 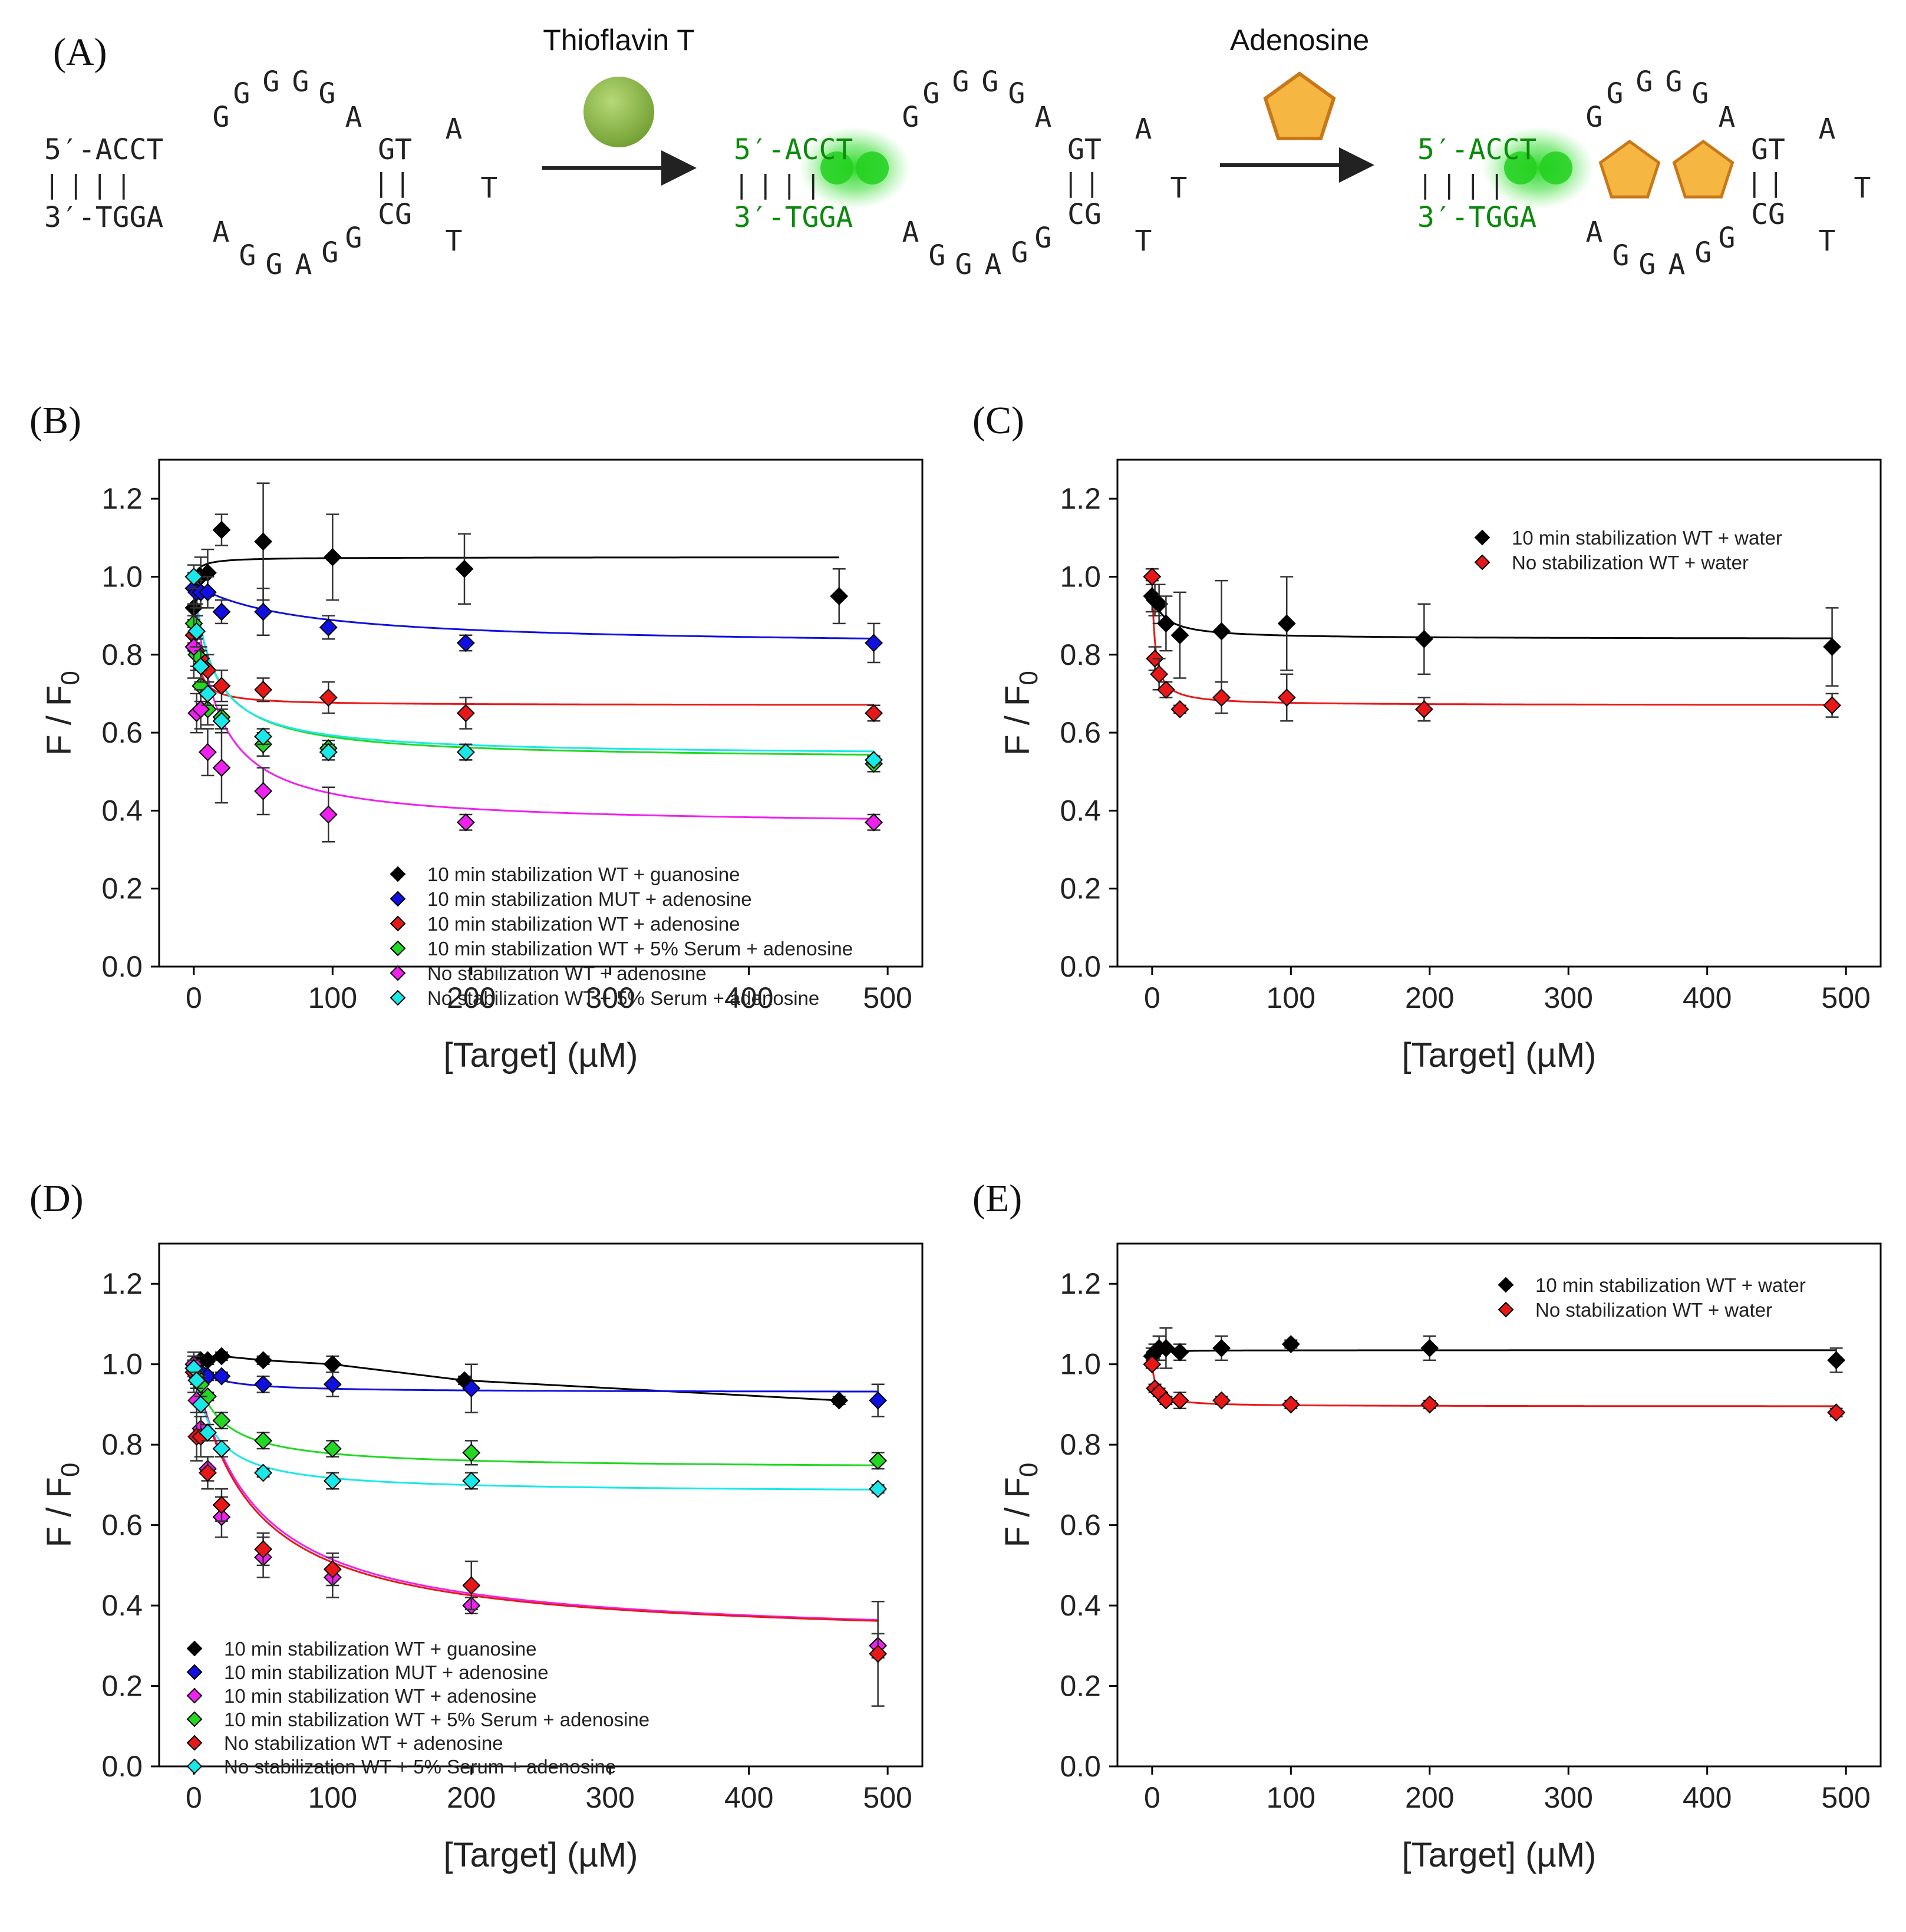 I want to click on struct2-stem-top: GT, so click(x=1084, y=149).